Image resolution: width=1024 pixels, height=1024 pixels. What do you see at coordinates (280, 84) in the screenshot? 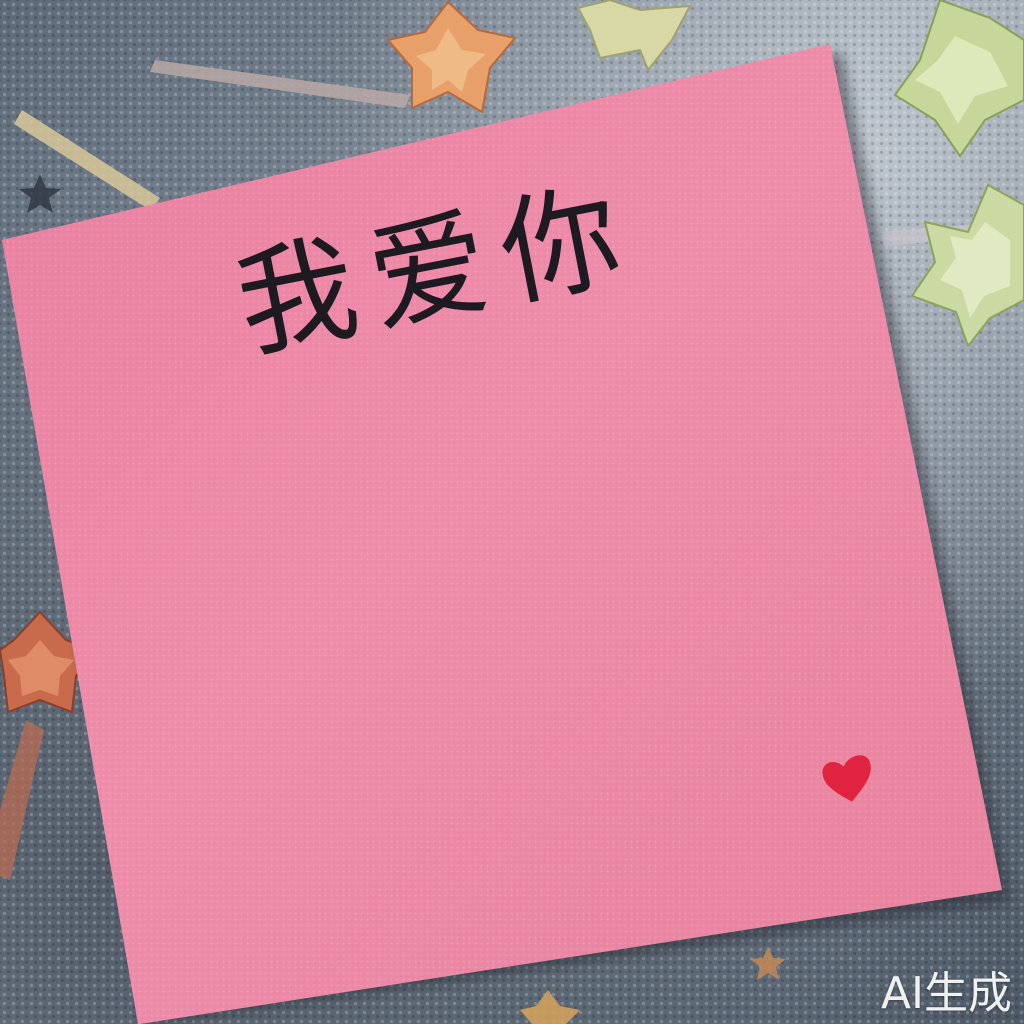
I see `paper-strip-top` at bounding box center [280, 84].